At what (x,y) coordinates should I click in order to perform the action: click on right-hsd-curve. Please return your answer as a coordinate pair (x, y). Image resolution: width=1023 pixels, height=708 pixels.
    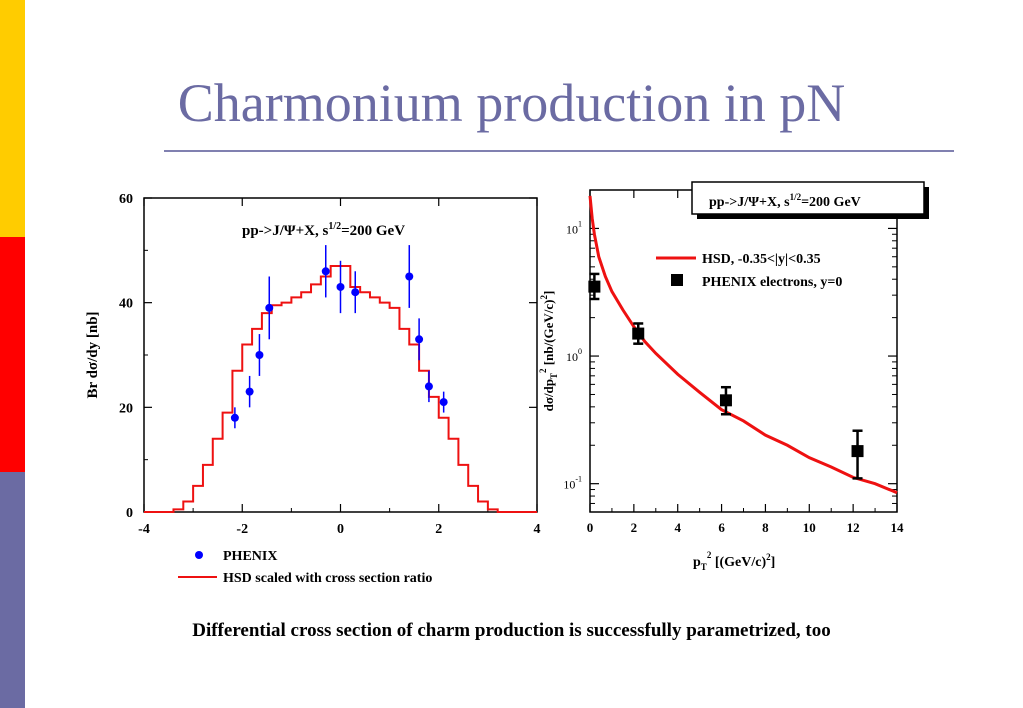
    Looking at the image, I should click on (743, 345).